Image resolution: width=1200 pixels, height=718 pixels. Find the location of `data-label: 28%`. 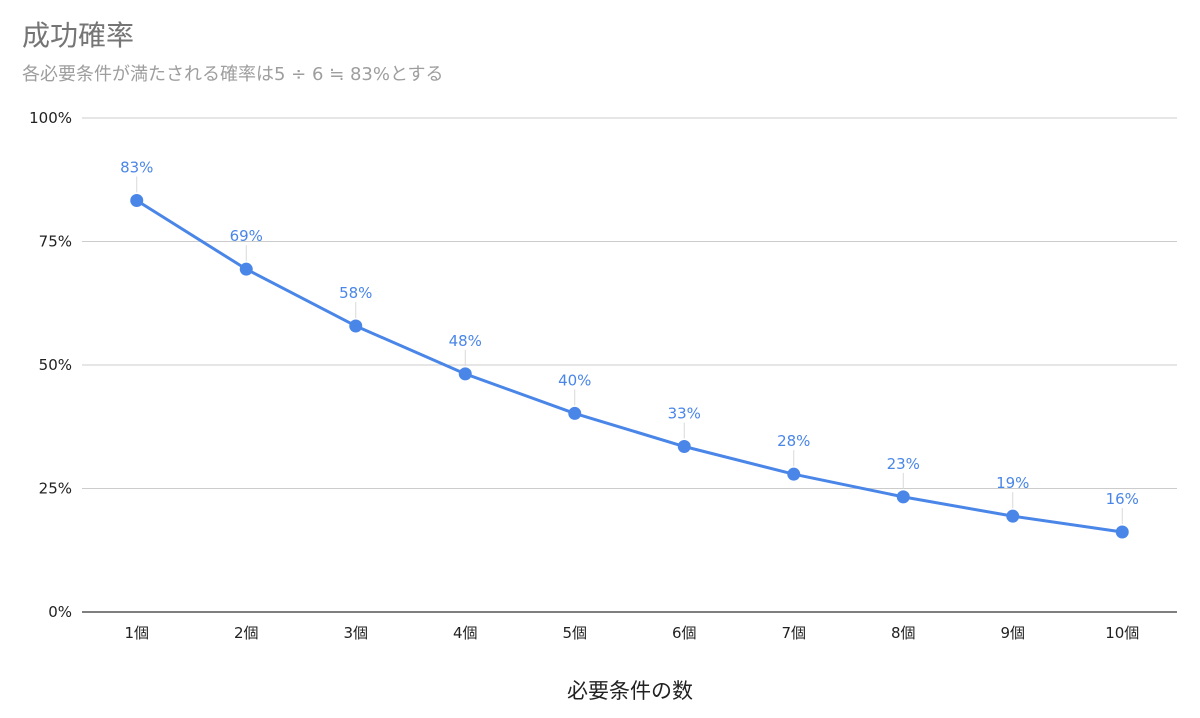

data-label: 28% is located at coordinates (793, 441).